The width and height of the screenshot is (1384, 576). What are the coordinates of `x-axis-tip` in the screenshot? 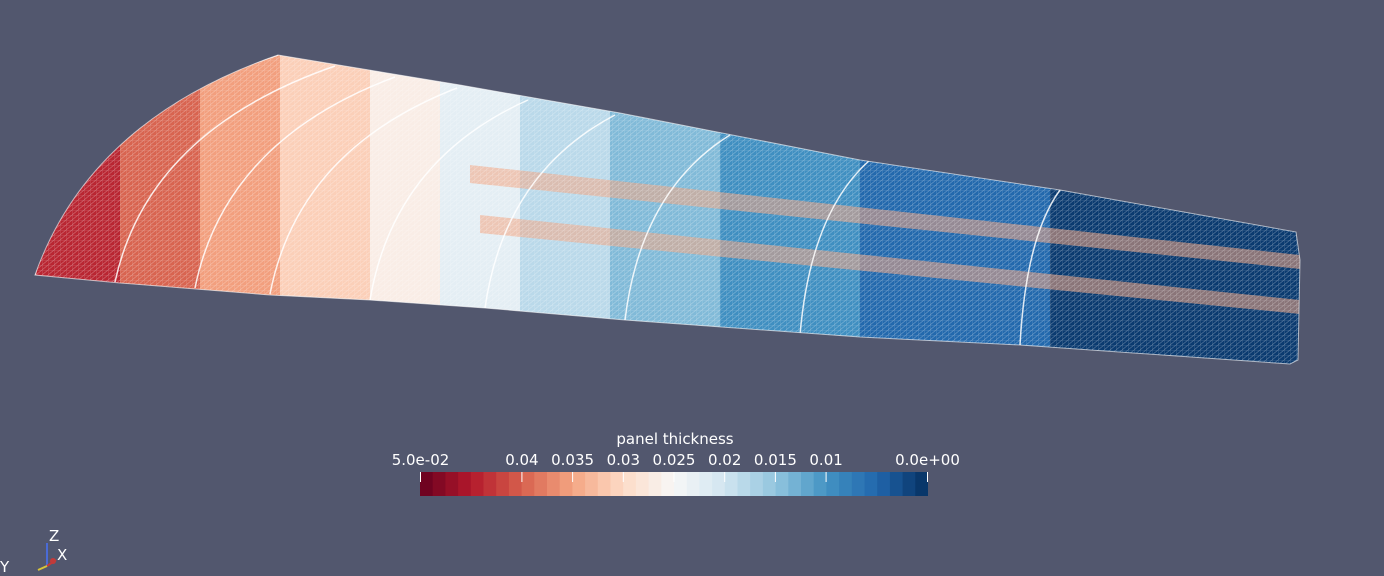 It's located at (53, 561).